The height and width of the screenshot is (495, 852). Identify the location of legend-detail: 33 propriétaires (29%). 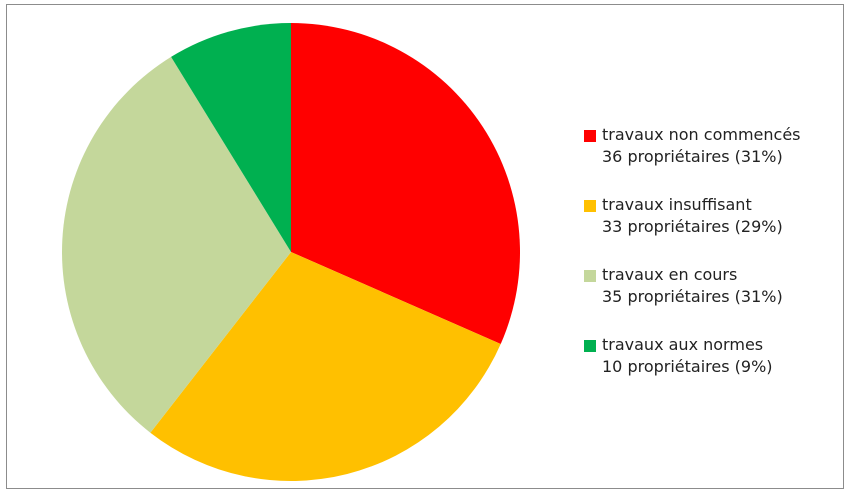
(692, 226).